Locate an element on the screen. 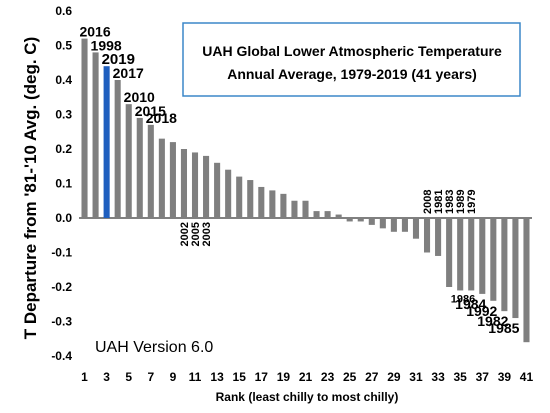  year-label-2015: 2015 is located at coordinates (150, 111).